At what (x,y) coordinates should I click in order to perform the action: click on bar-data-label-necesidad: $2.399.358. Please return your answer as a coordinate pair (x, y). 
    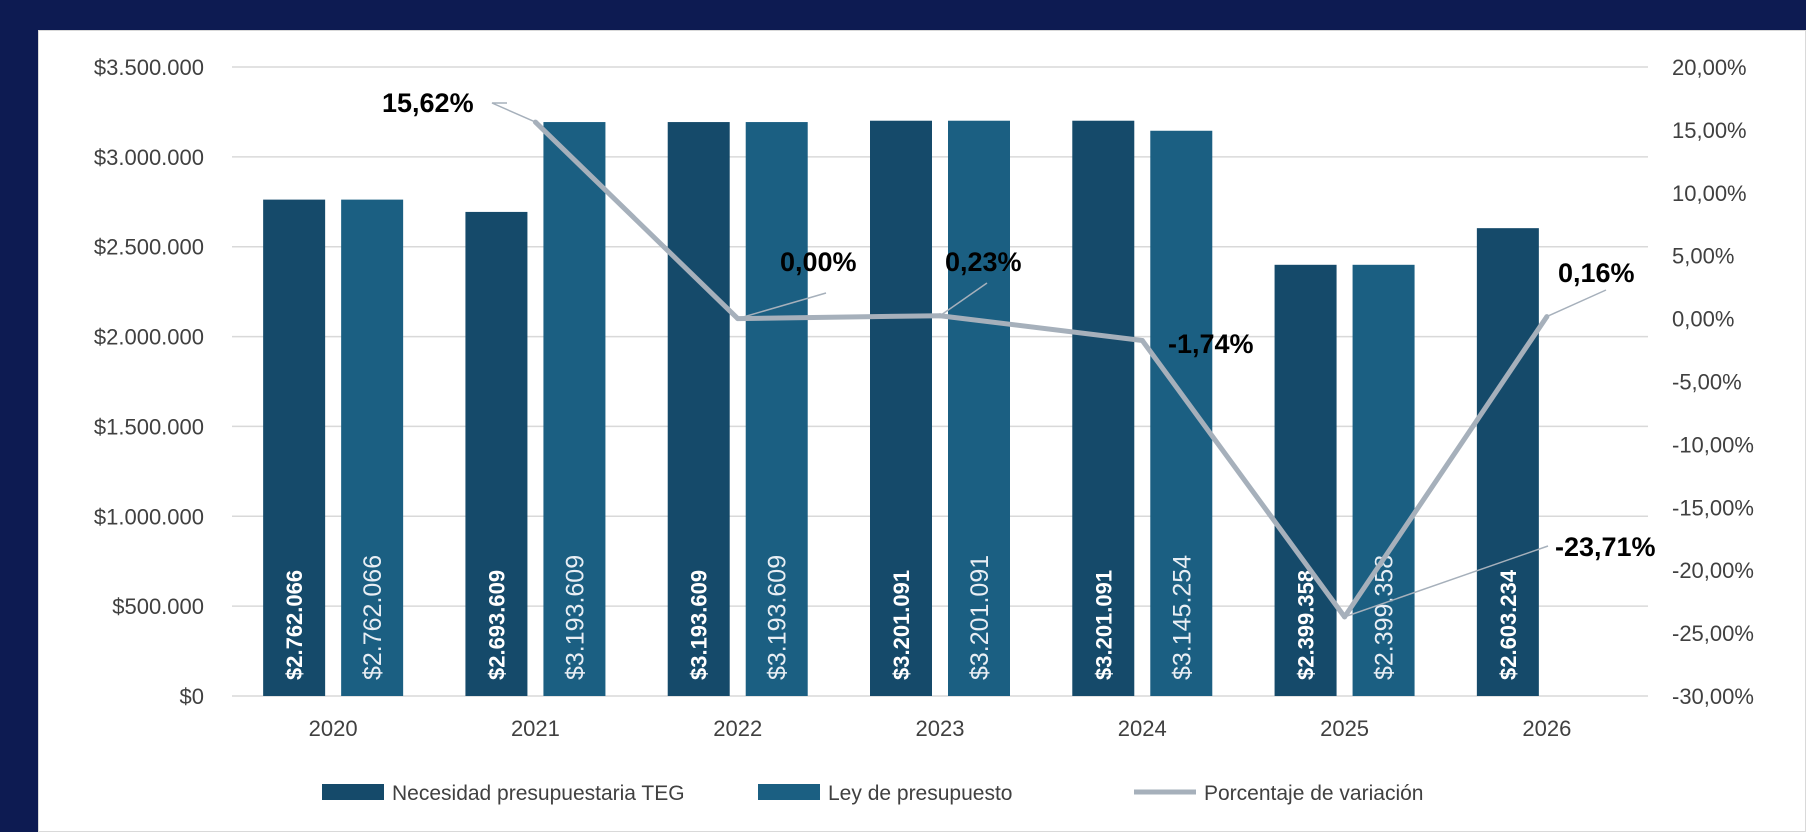
    Looking at the image, I should click on (1306, 625).